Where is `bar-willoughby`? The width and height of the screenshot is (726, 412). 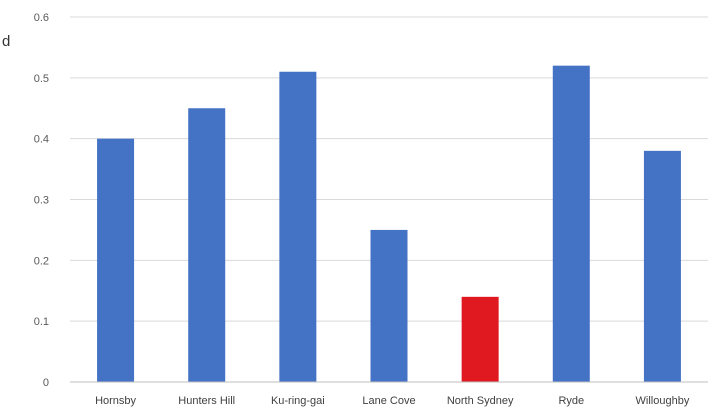 bar-willoughby is located at coordinates (662, 266).